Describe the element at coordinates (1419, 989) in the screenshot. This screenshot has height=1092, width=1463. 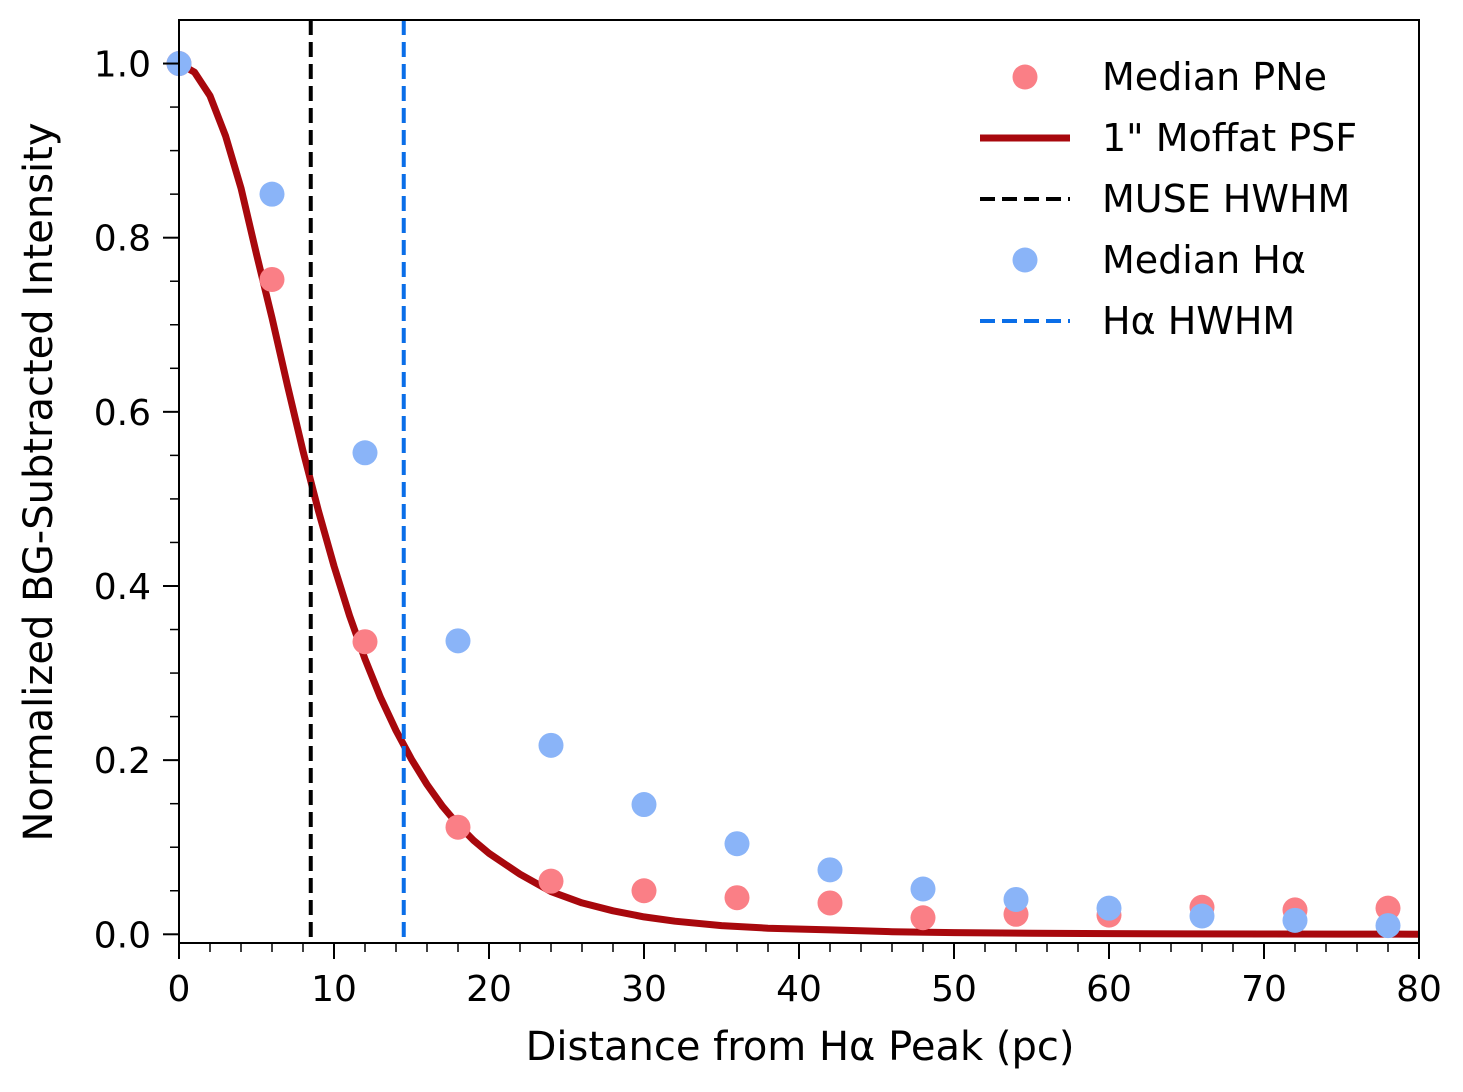
I see `x-tick-label: 80` at that location.